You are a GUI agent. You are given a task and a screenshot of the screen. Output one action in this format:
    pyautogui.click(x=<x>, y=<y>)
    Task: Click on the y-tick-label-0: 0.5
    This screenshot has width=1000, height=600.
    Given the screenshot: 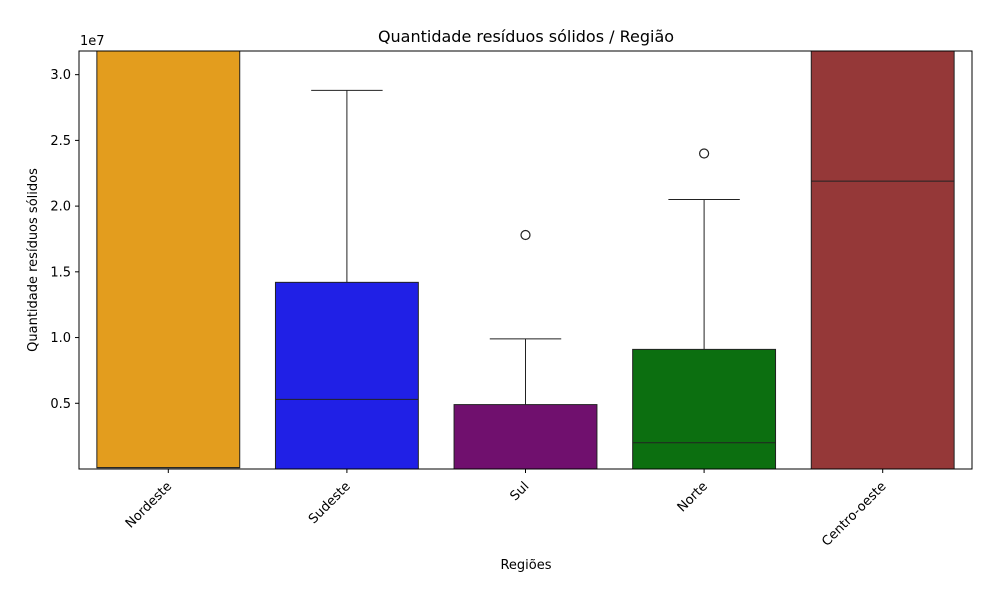 What is the action you would take?
    pyautogui.click(x=60, y=404)
    